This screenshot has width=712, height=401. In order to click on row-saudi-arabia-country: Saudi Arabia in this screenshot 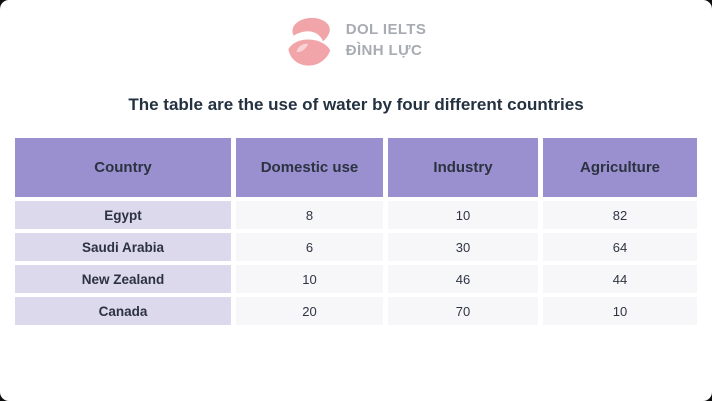, I will do `click(123, 247)`.